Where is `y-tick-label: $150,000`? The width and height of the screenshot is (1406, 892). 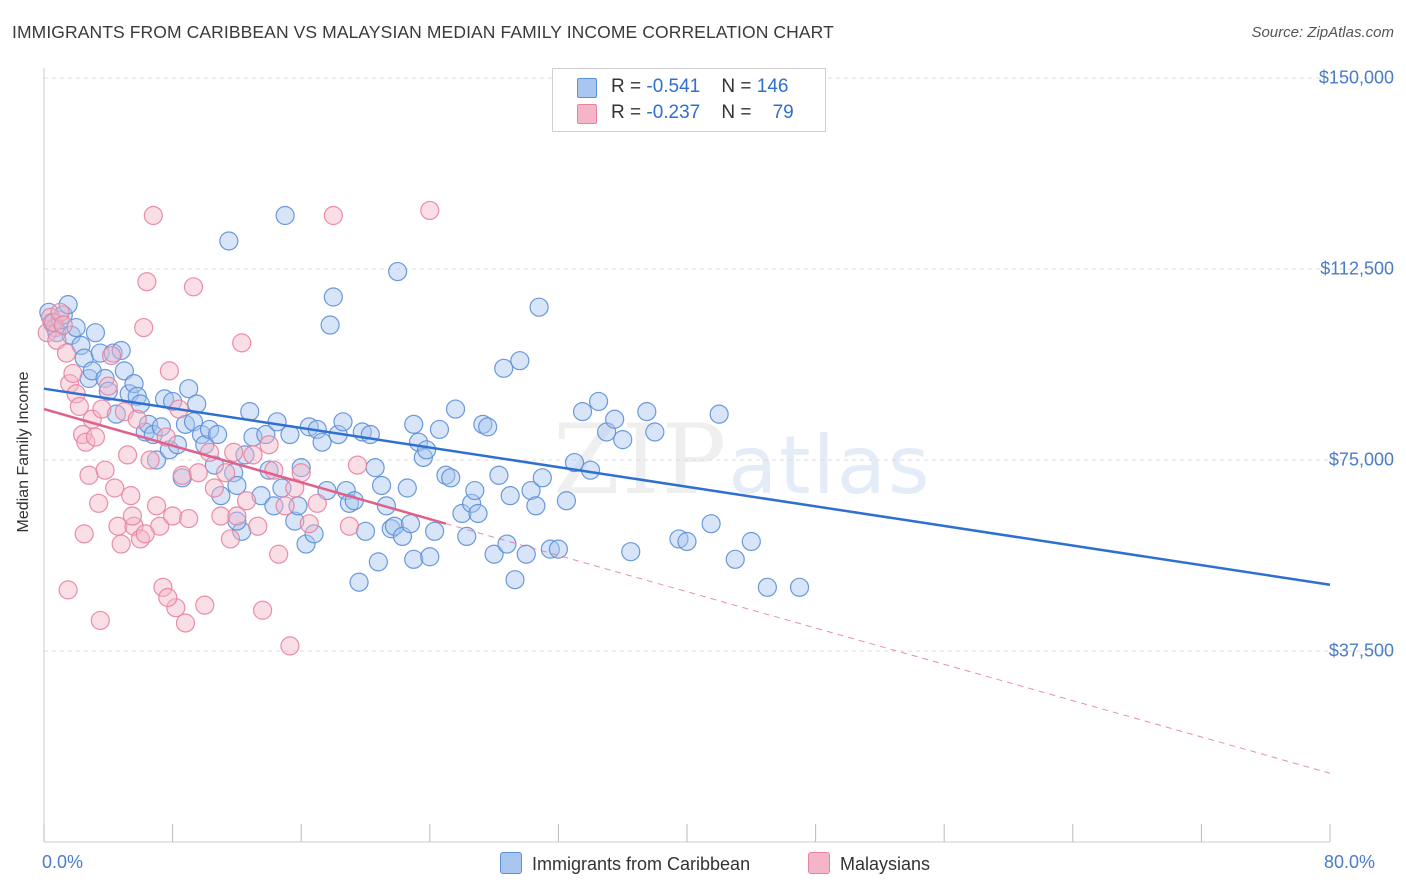 y-tick-label: $150,000 is located at coordinates (1356, 77).